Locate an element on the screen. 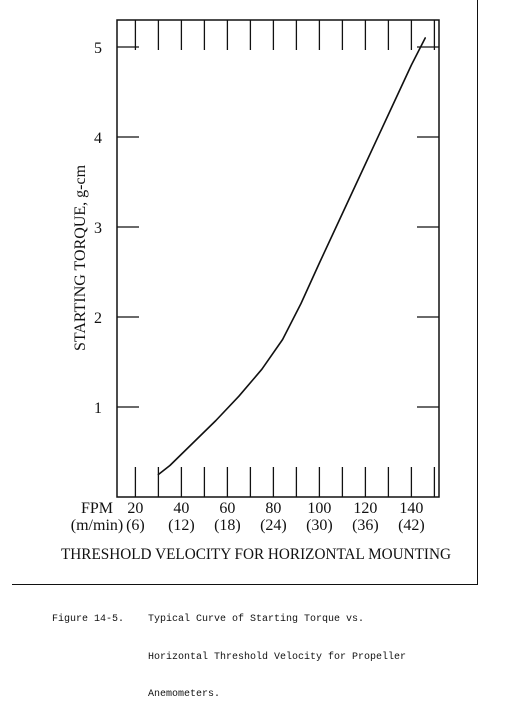 This screenshot has width=520, height=714. y-axis-label: STARTING TORQUE, g-cm is located at coordinates (80, 257).